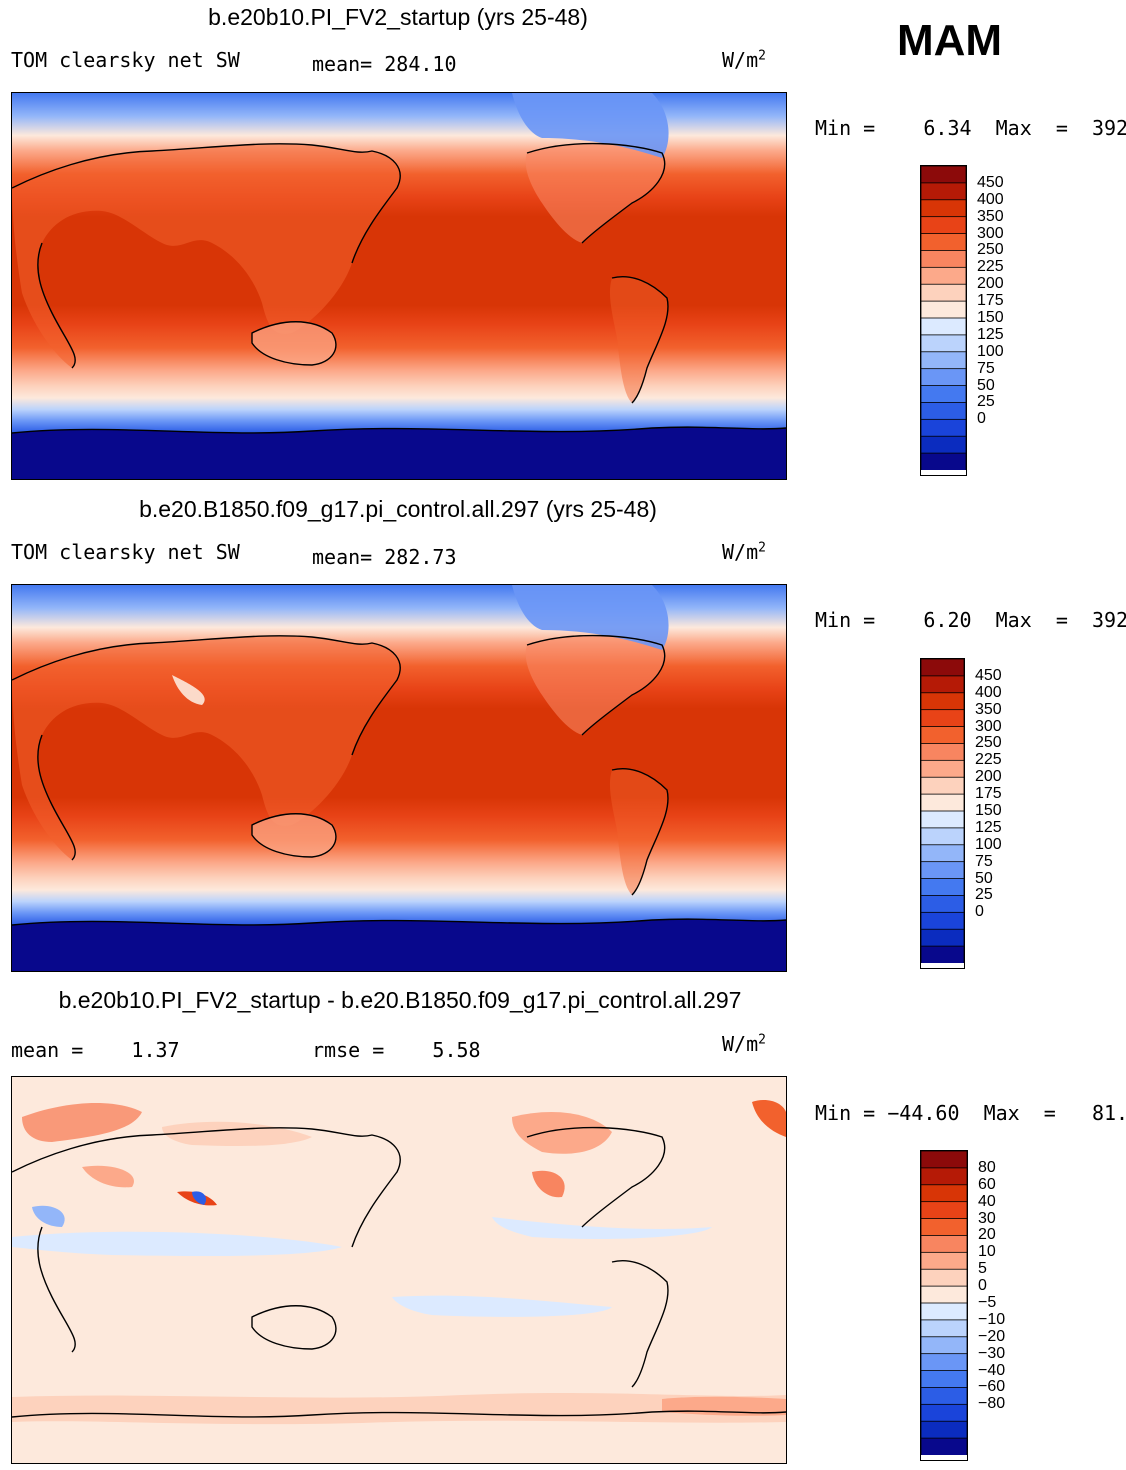 Image resolution: width=1126 pixels, height=1470 pixels. Describe the element at coordinates (992, 1370) in the screenshot. I see `panel-3-colorbar-label: −40` at that location.